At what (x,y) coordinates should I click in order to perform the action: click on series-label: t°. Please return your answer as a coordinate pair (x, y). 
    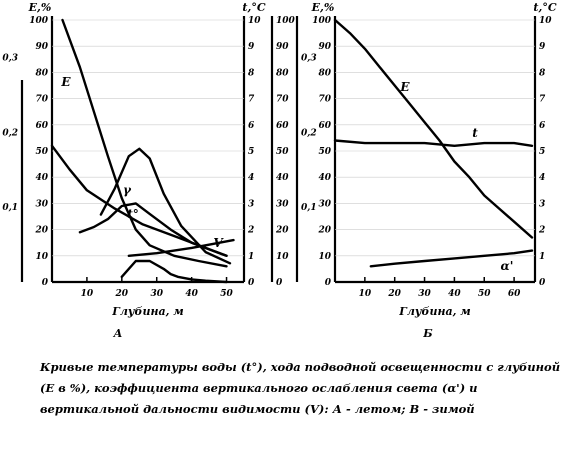
    Looking at the image, I should click on (133, 214).